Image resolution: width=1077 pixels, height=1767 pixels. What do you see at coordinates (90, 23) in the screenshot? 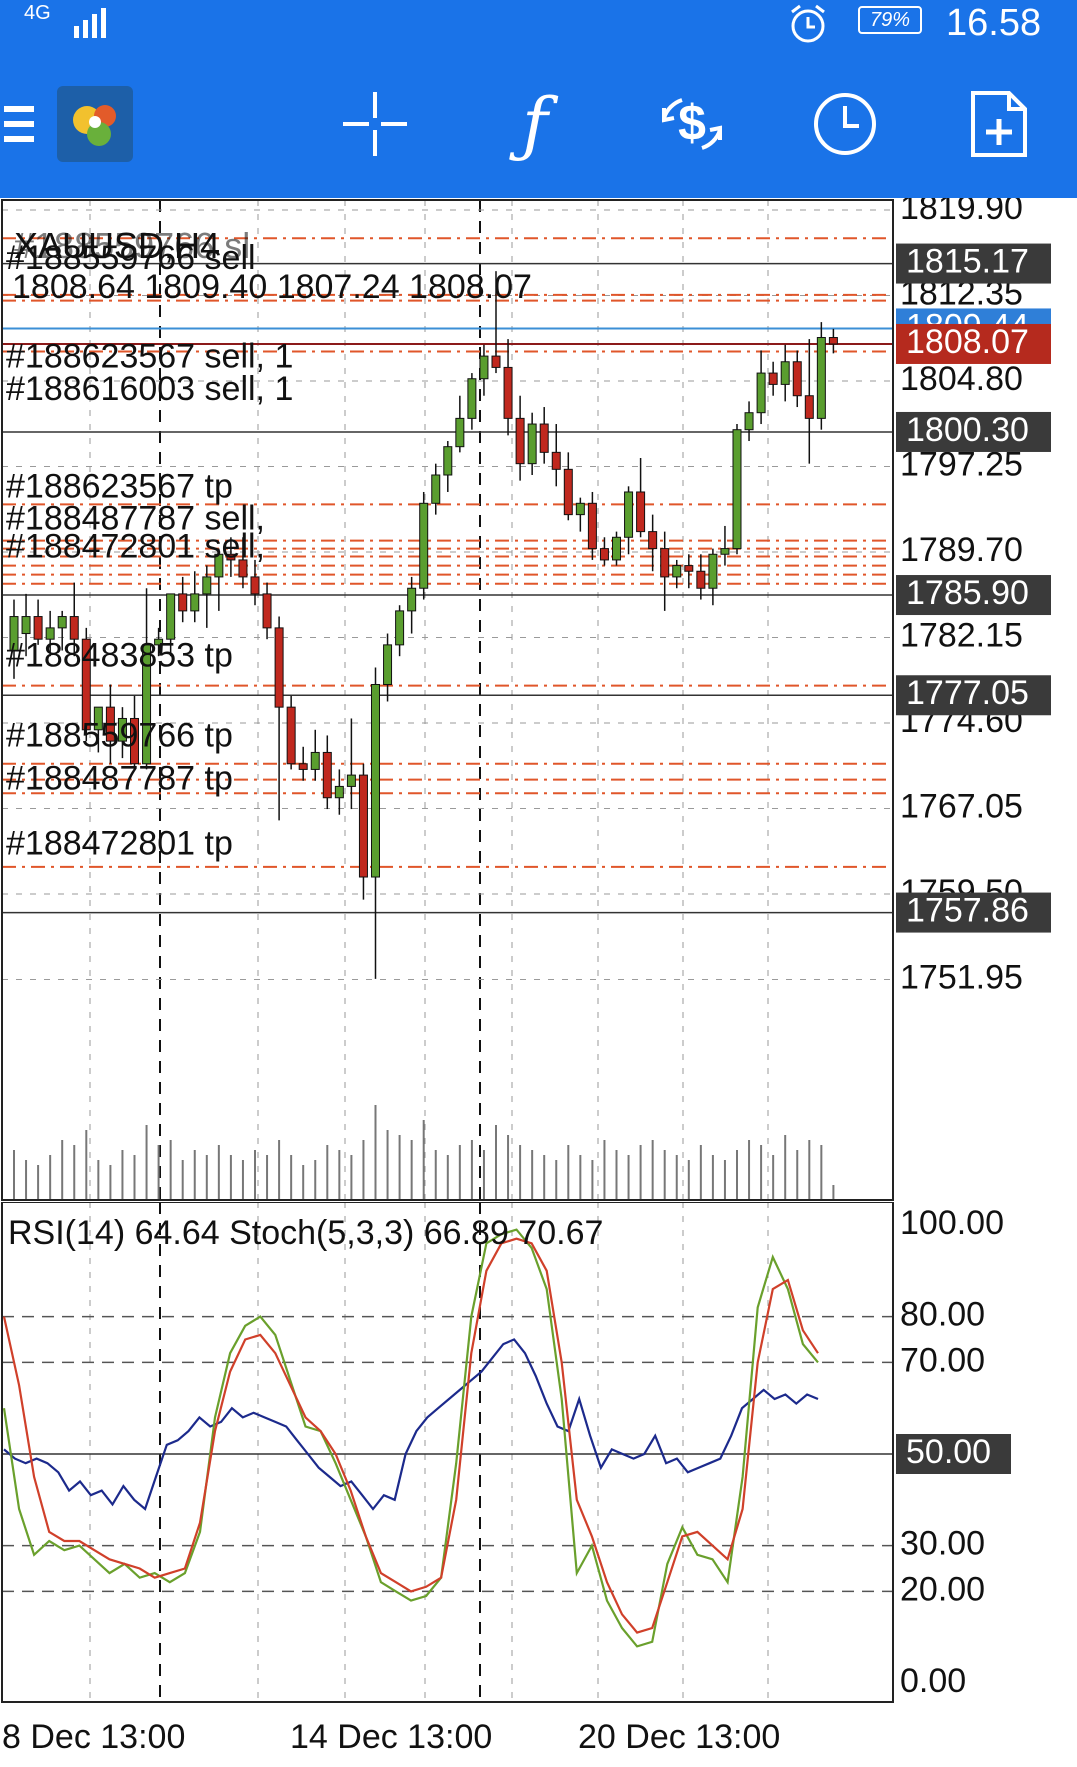
I see `signal-icon` at bounding box center [90, 23].